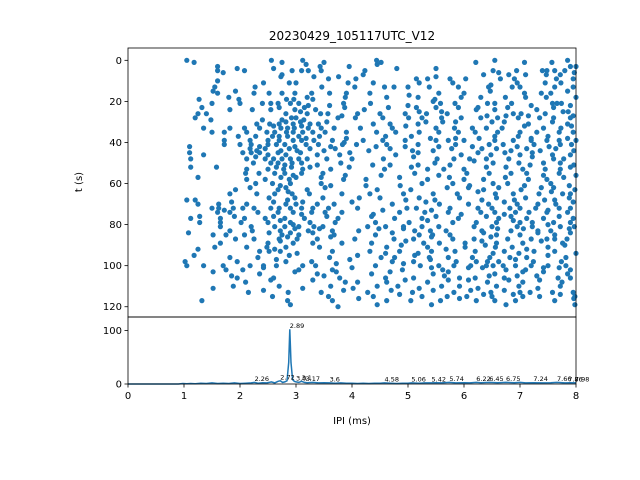  What do you see at coordinates (115, 143) in the screenshot?
I see `raster-y-tick-label: 40` at bounding box center [115, 143].